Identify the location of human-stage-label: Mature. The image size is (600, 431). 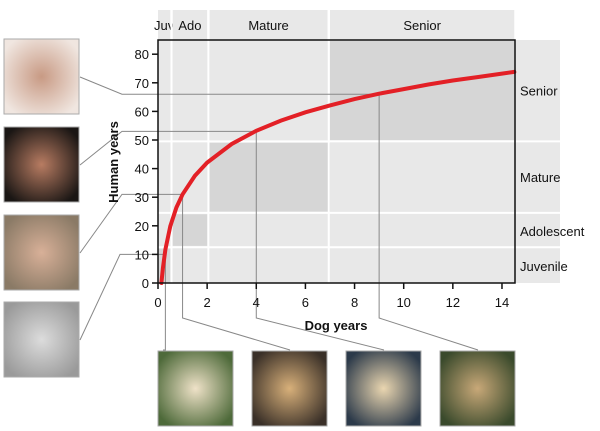
(540, 177).